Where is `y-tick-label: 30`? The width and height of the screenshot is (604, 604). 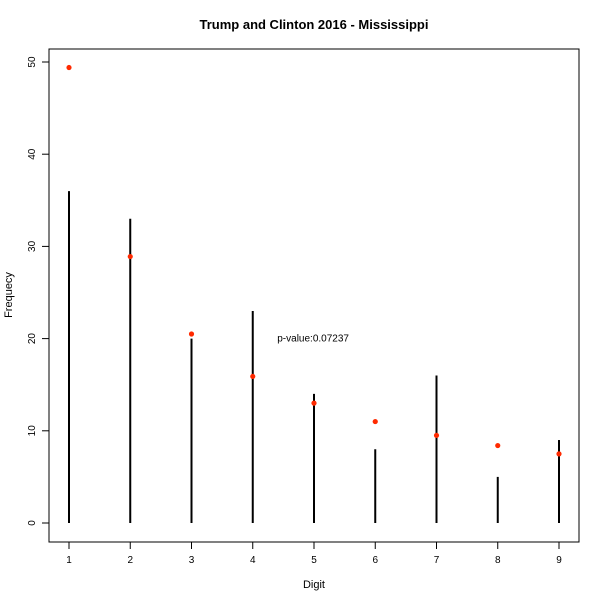
y-tick-label: 30 is located at coordinates (32, 246).